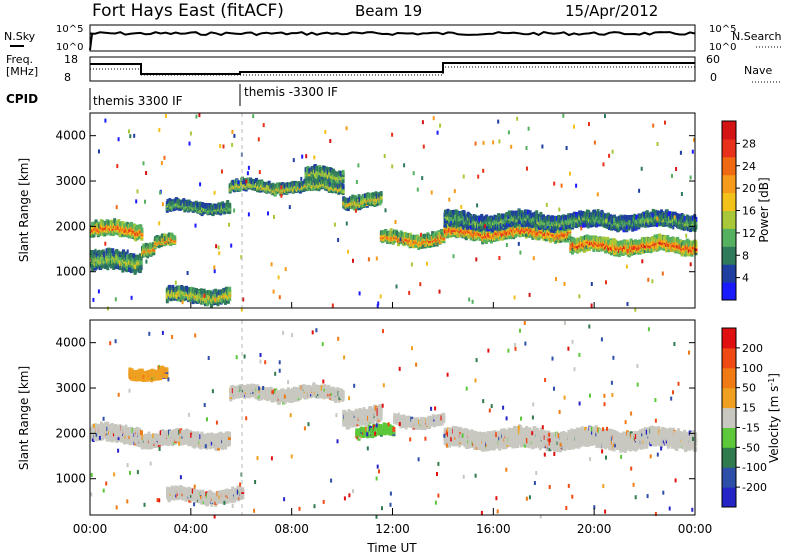 This screenshot has height=554, width=800. What do you see at coordinates (138, 101) in the screenshot?
I see `cpid-segment-1: themis 3300 IF` at bounding box center [138, 101].